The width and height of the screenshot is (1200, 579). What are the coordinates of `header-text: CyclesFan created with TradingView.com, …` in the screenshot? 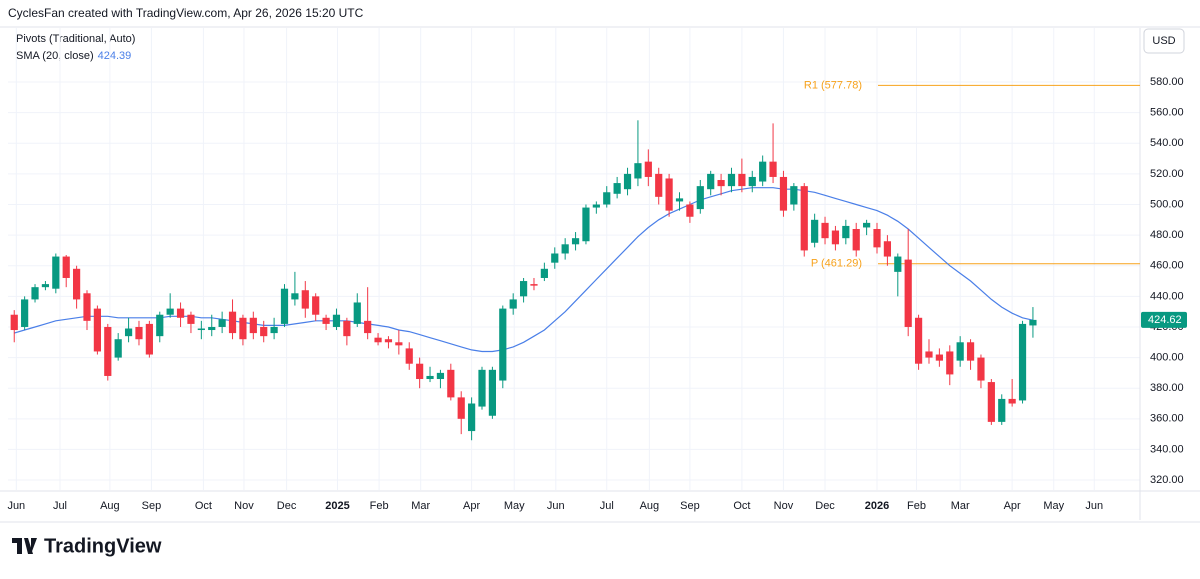 It's located at (186, 13).